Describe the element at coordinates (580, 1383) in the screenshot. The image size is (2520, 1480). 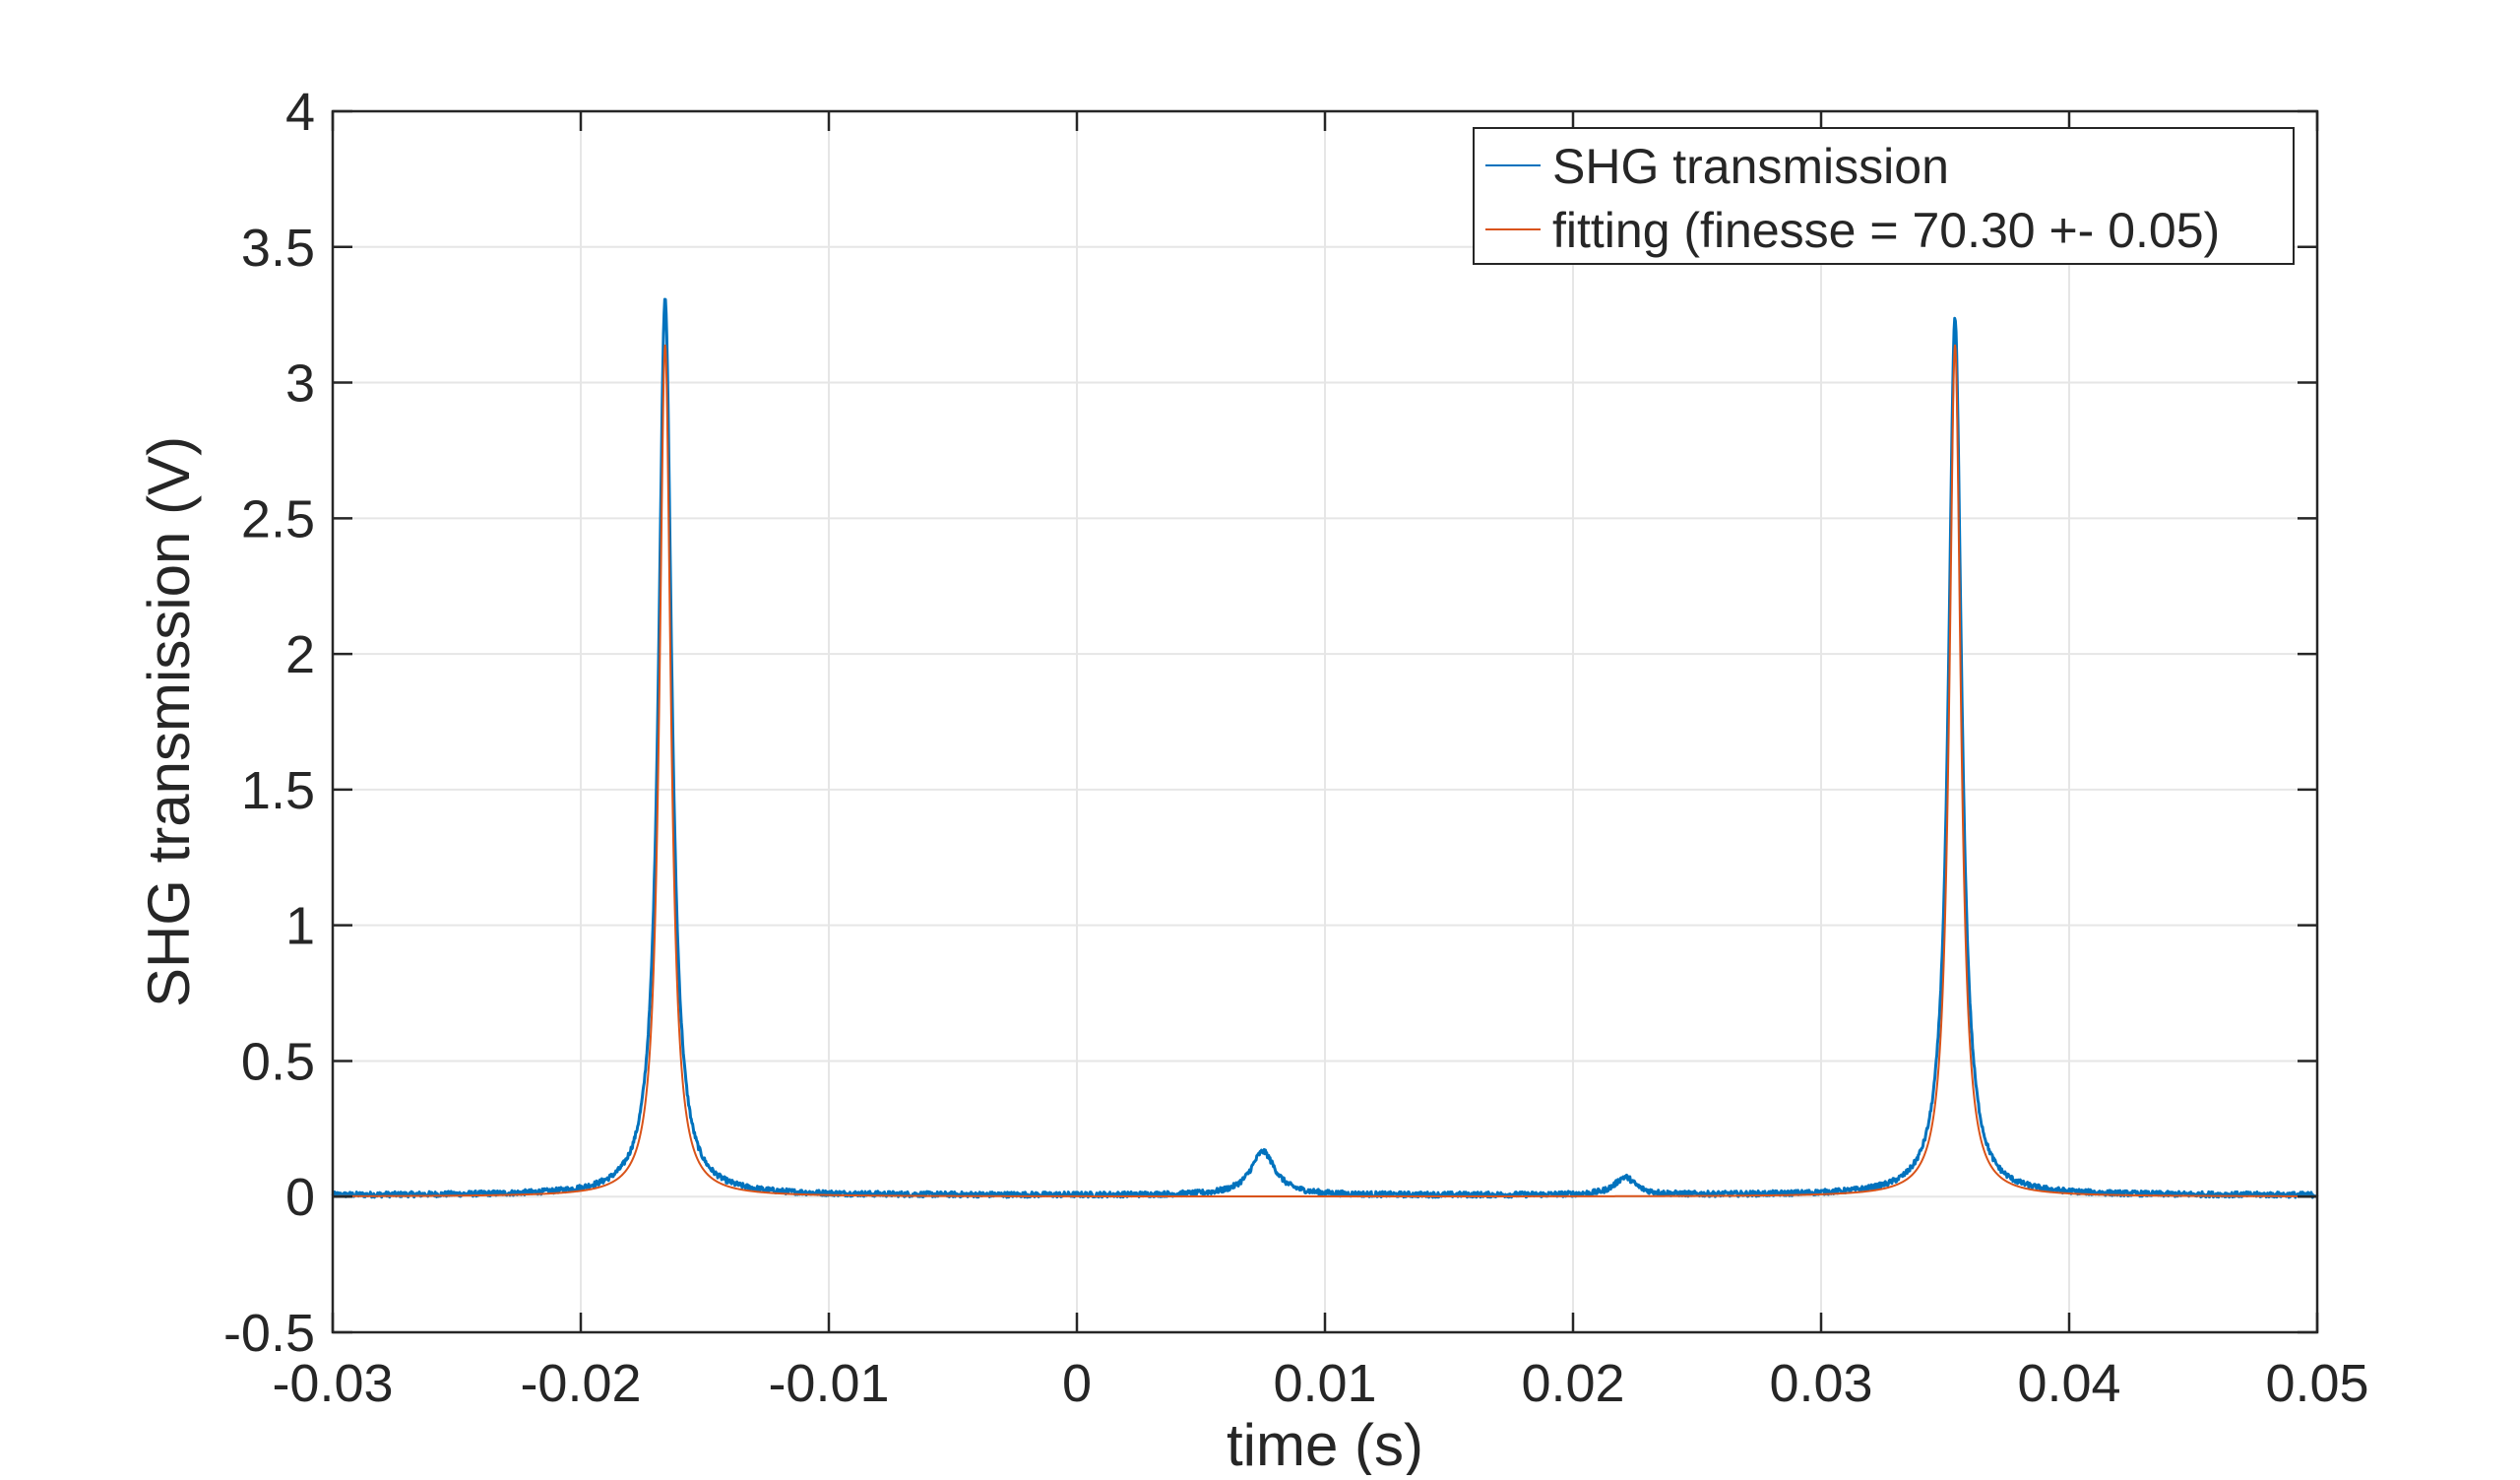
I see `x-tick-label: -0.02` at that location.